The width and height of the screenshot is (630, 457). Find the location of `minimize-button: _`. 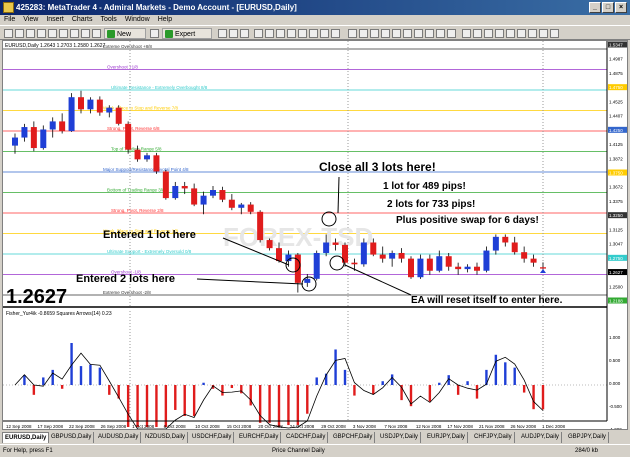

minimize-button: _ is located at coordinates (595, 7).